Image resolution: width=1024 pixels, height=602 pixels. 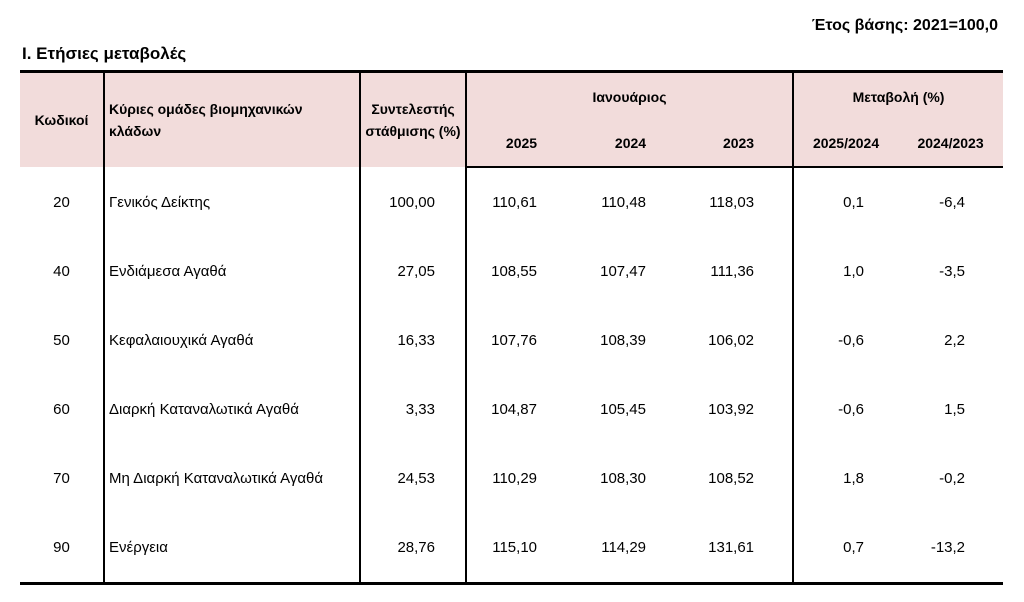 What do you see at coordinates (854, 202) in the screenshot?
I see `change-2025-2024-cell: 0,1` at bounding box center [854, 202].